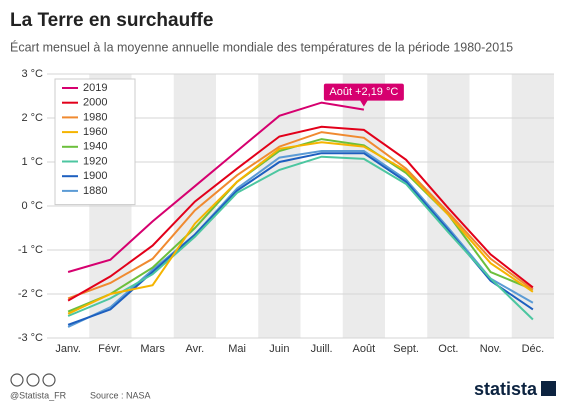  Describe the element at coordinates (111, 20) in the screenshot. I see `chart-title: La Terre en surchauffe` at that location.